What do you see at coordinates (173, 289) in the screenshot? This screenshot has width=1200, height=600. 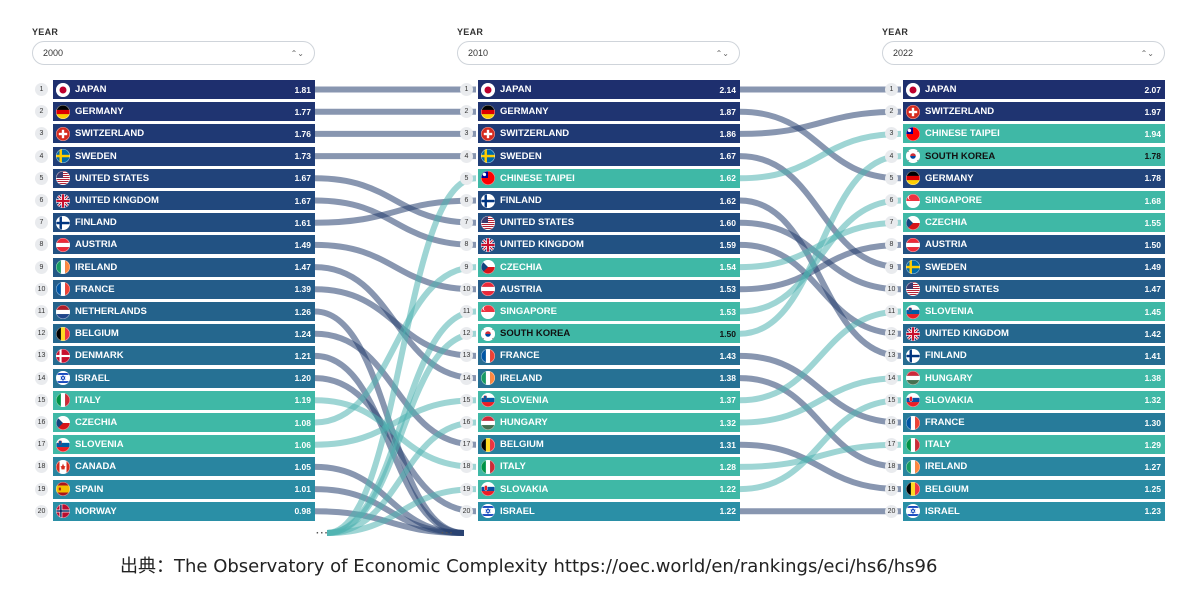 I see `rank-row-france: 10 FRANCE 1.39` at bounding box center [173, 289].